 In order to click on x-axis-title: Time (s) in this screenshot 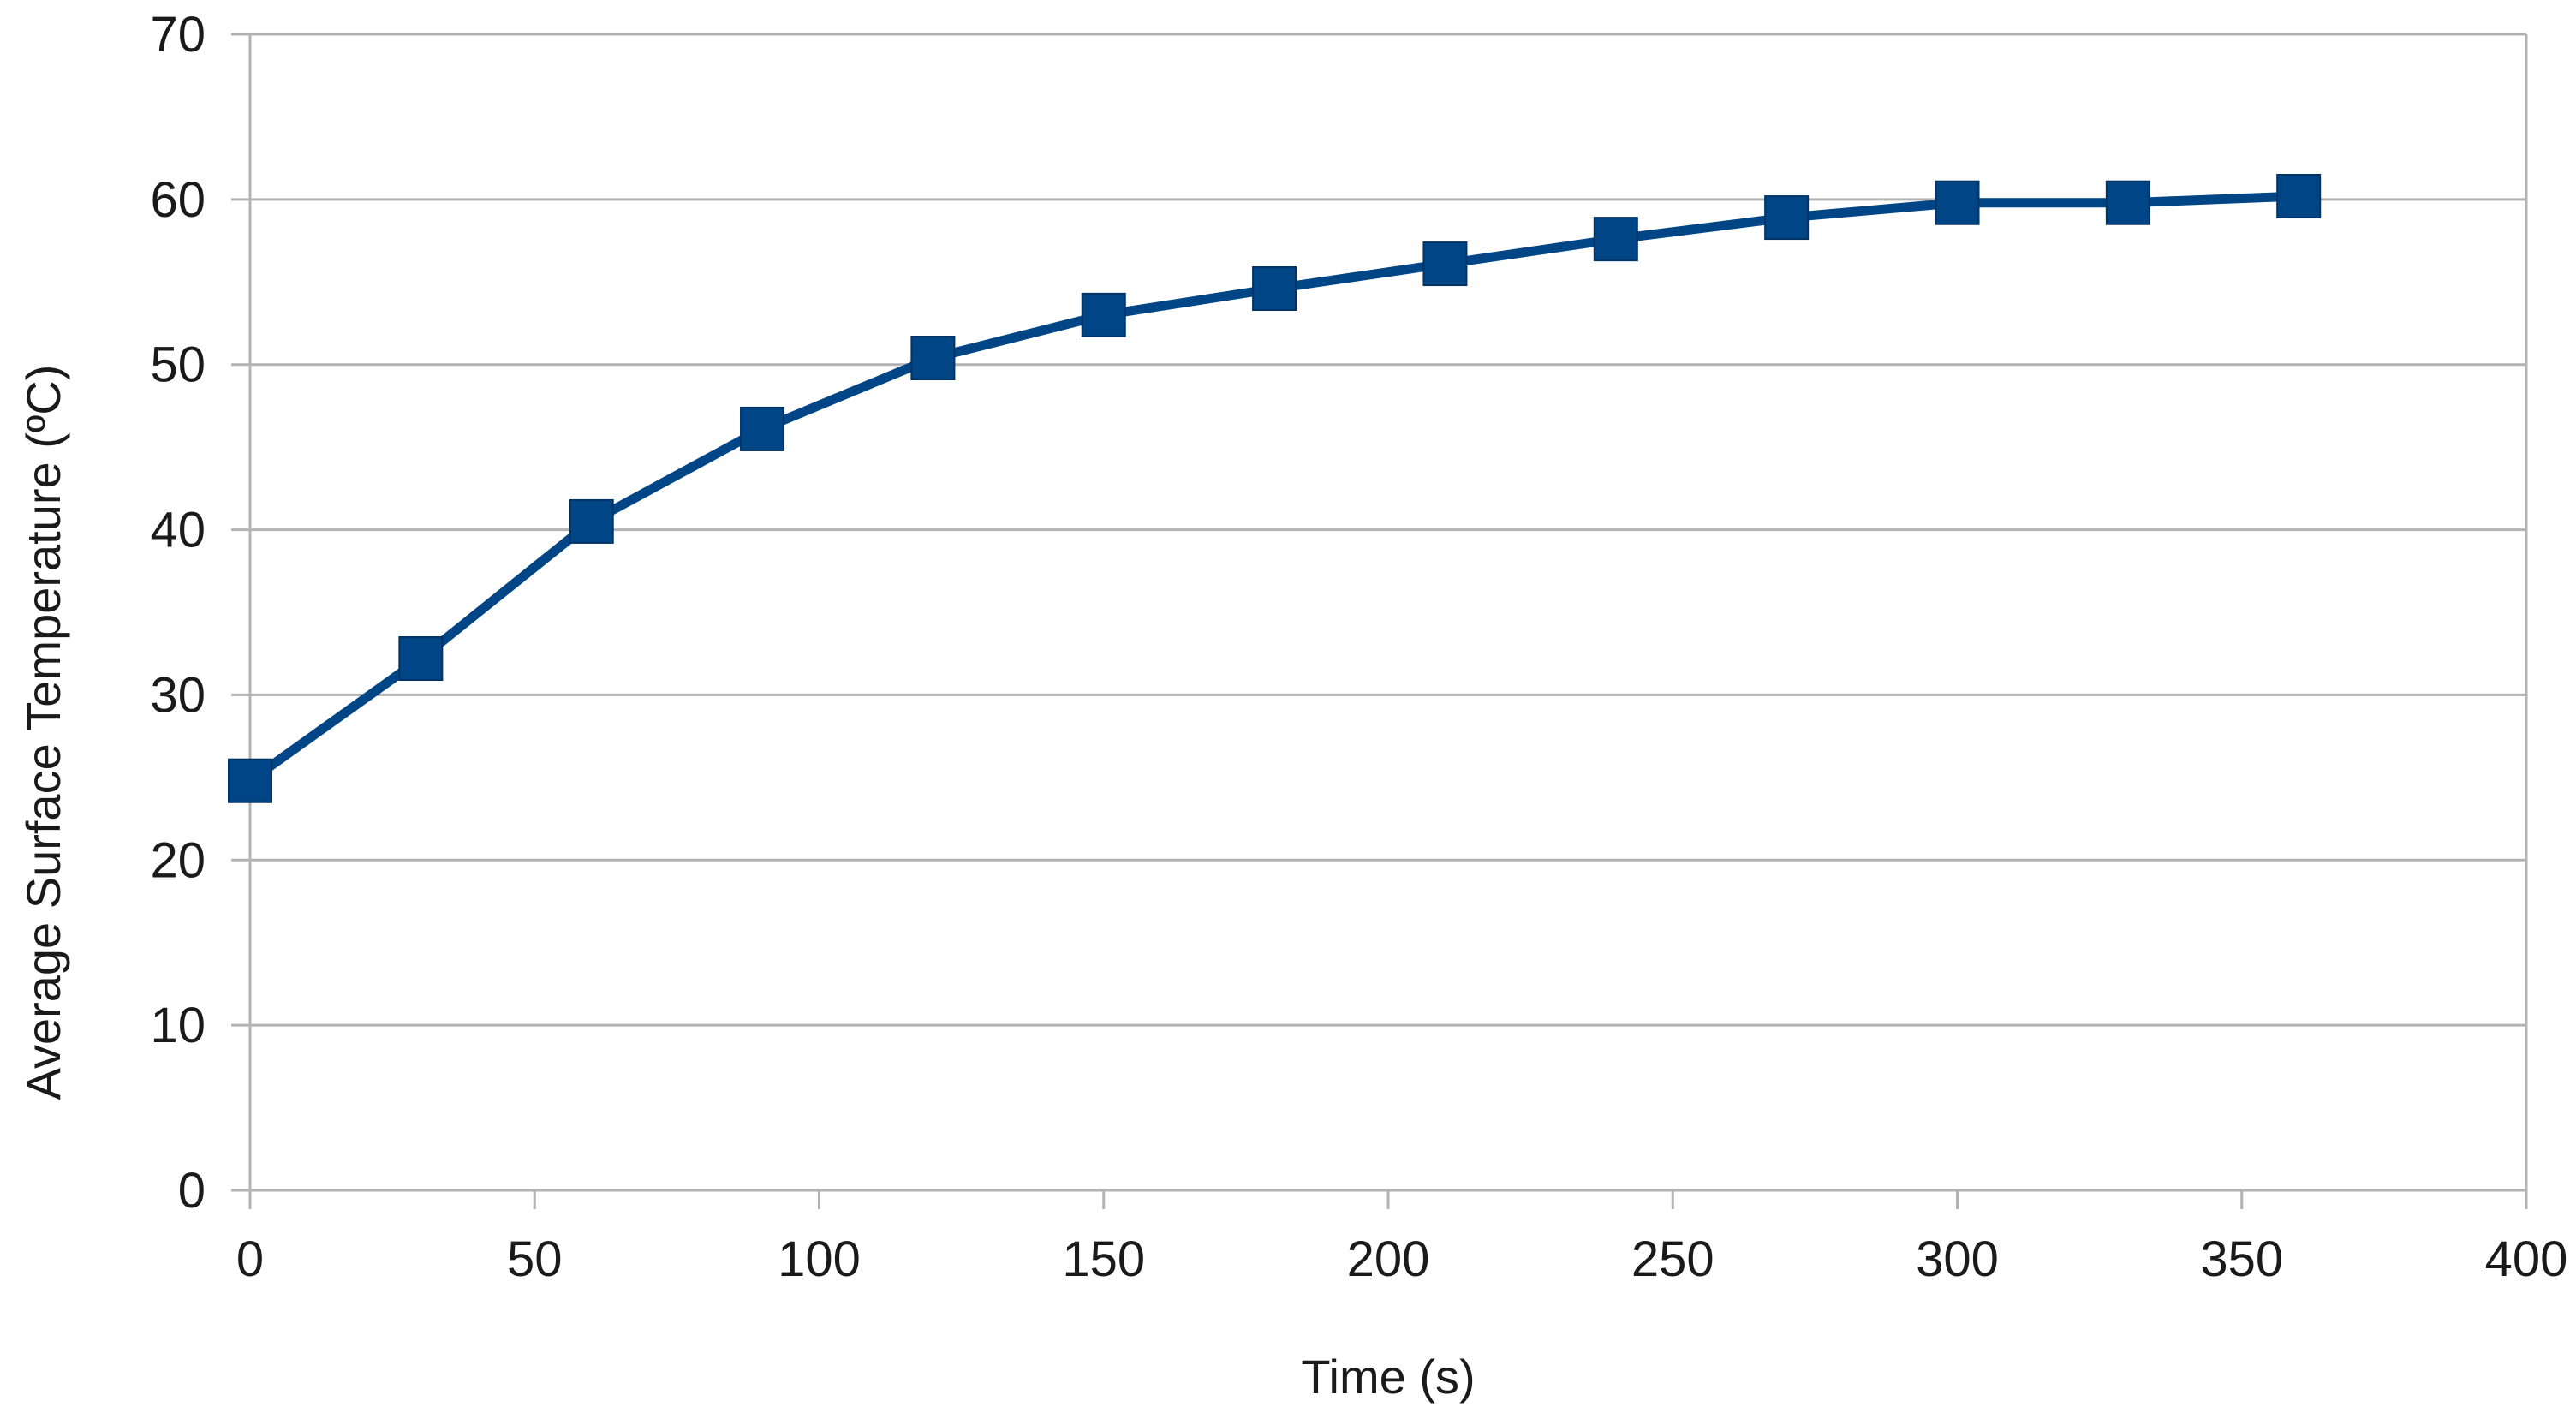, I will do `click(1388, 1377)`.